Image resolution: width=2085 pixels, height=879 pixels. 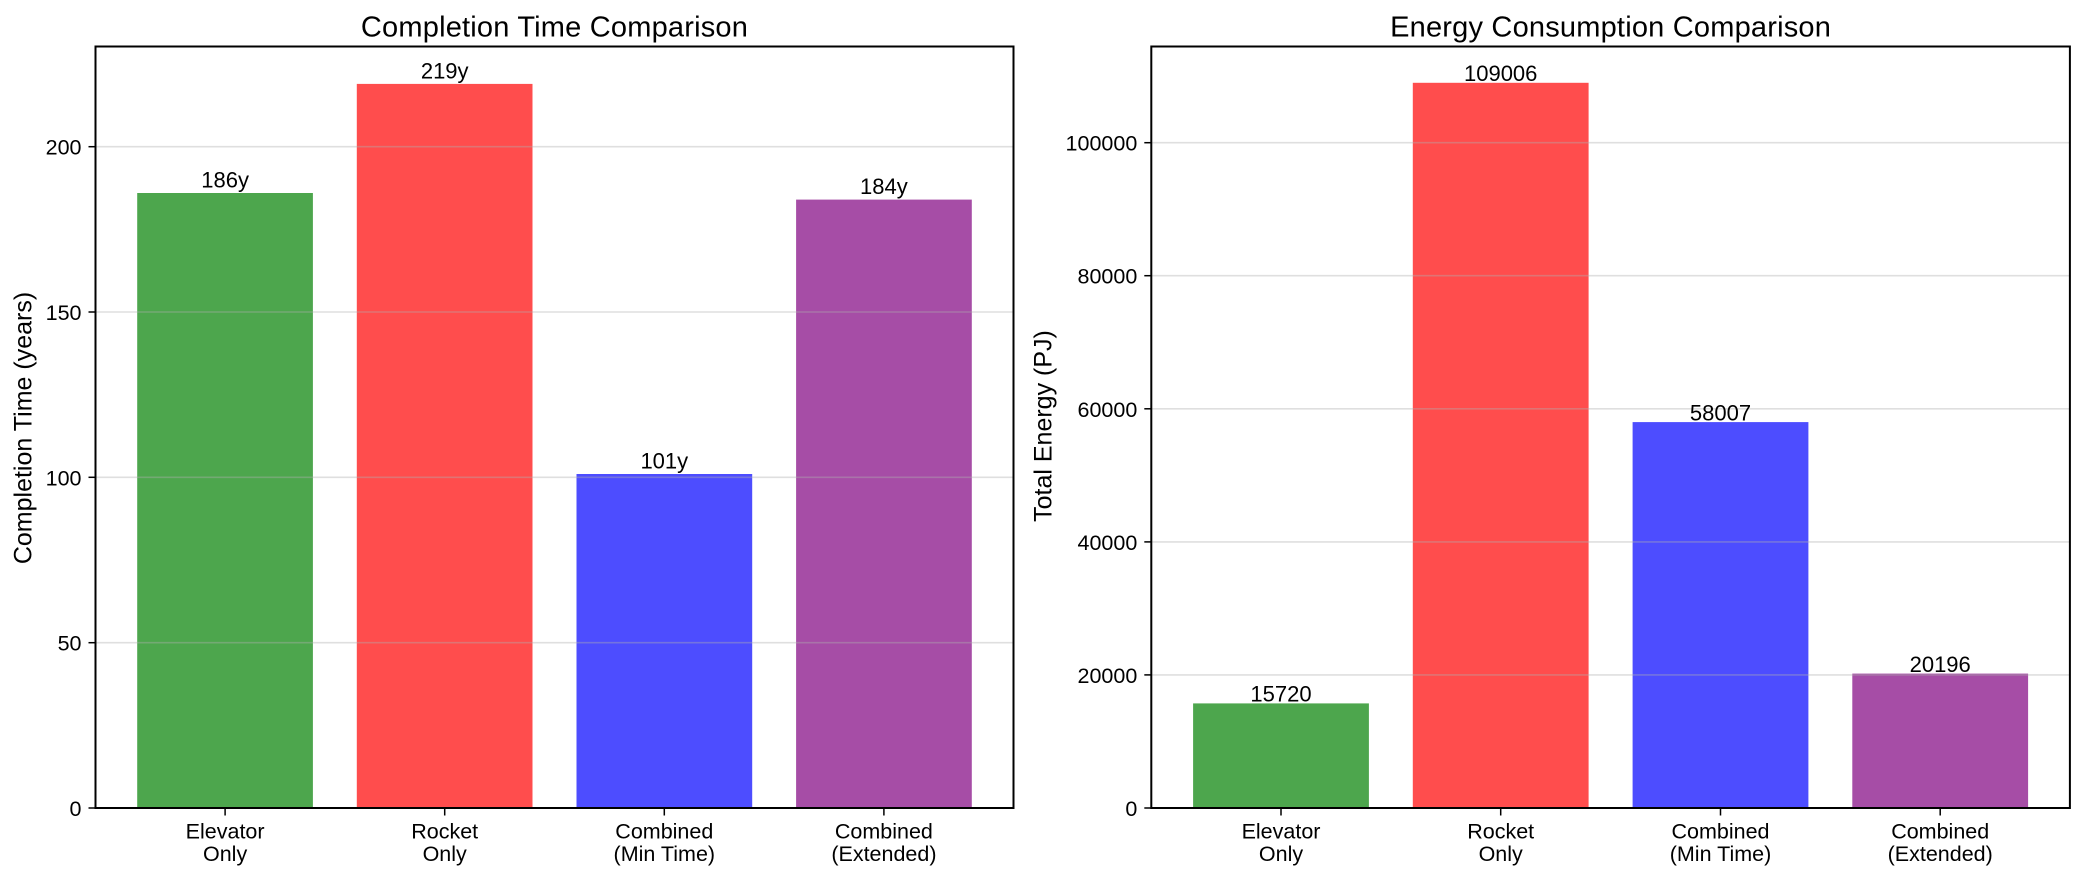 What do you see at coordinates (64, 148) in the screenshot?
I see `svg-text: 200` at bounding box center [64, 148].